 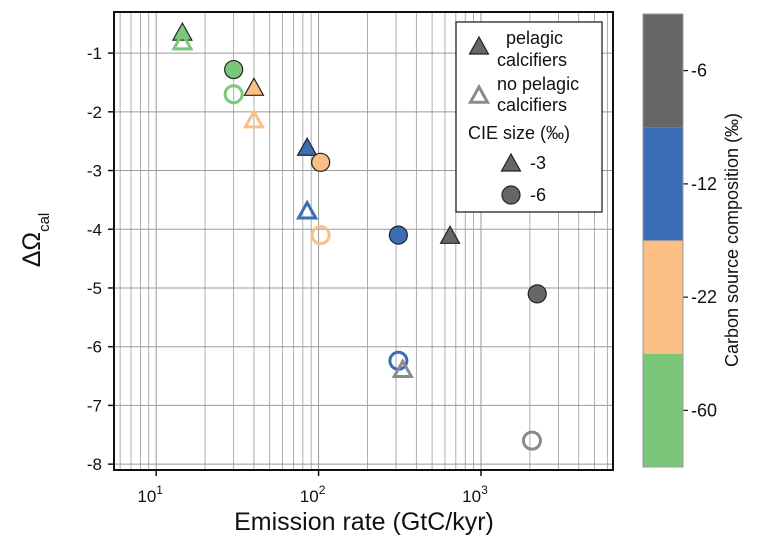 I want to click on colorbar-label: -6, so click(x=699, y=71).